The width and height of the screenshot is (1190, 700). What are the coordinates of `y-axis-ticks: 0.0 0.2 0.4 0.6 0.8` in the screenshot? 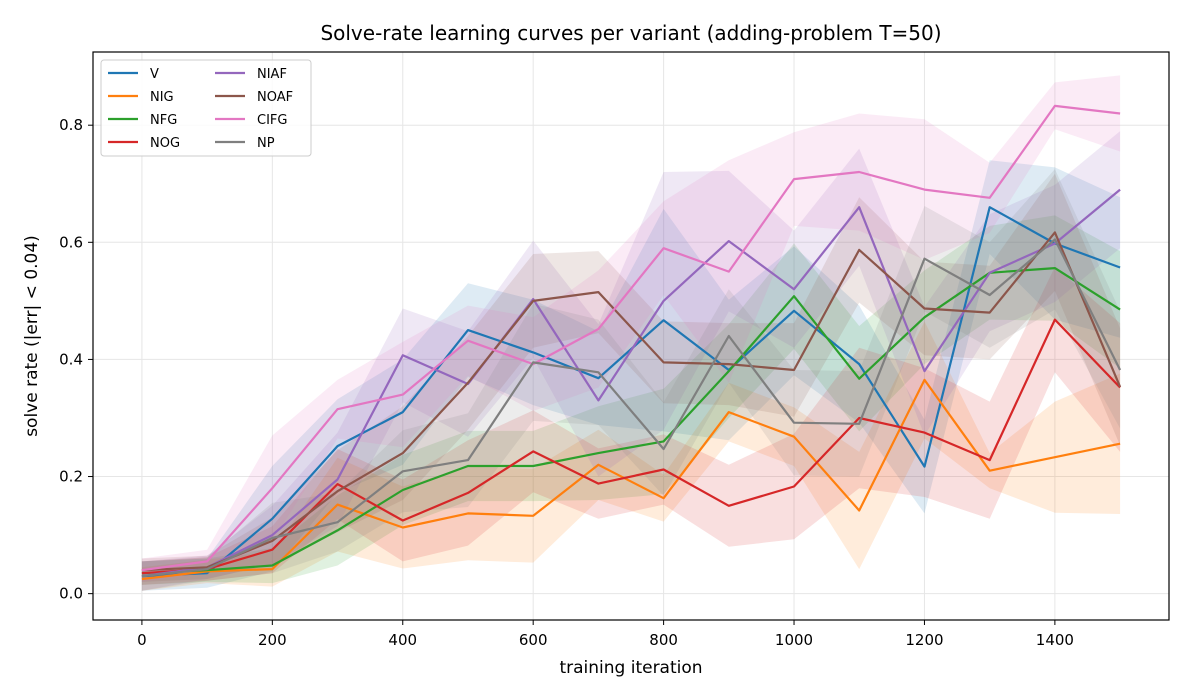 It's located at (76, 359).